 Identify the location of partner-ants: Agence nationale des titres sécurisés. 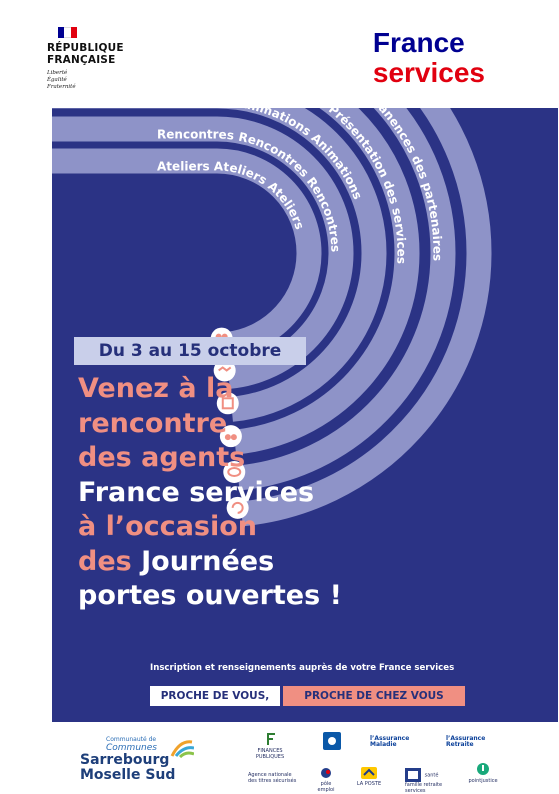
(274, 778).